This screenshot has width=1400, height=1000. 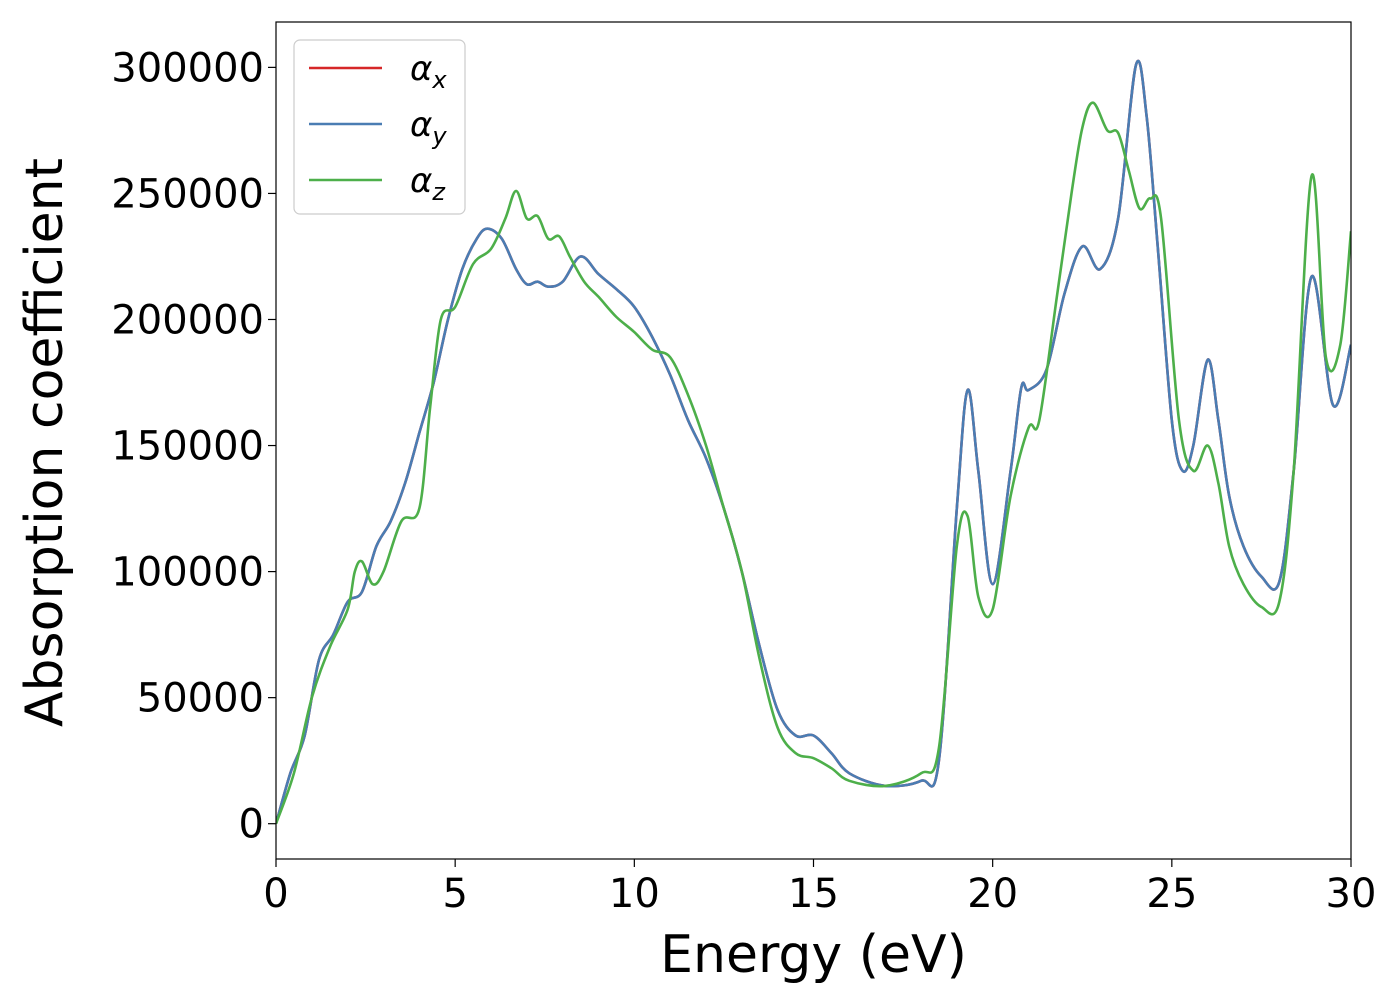 I want to click on legend-entry-alpha-x: αx, so click(x=428, y=71).